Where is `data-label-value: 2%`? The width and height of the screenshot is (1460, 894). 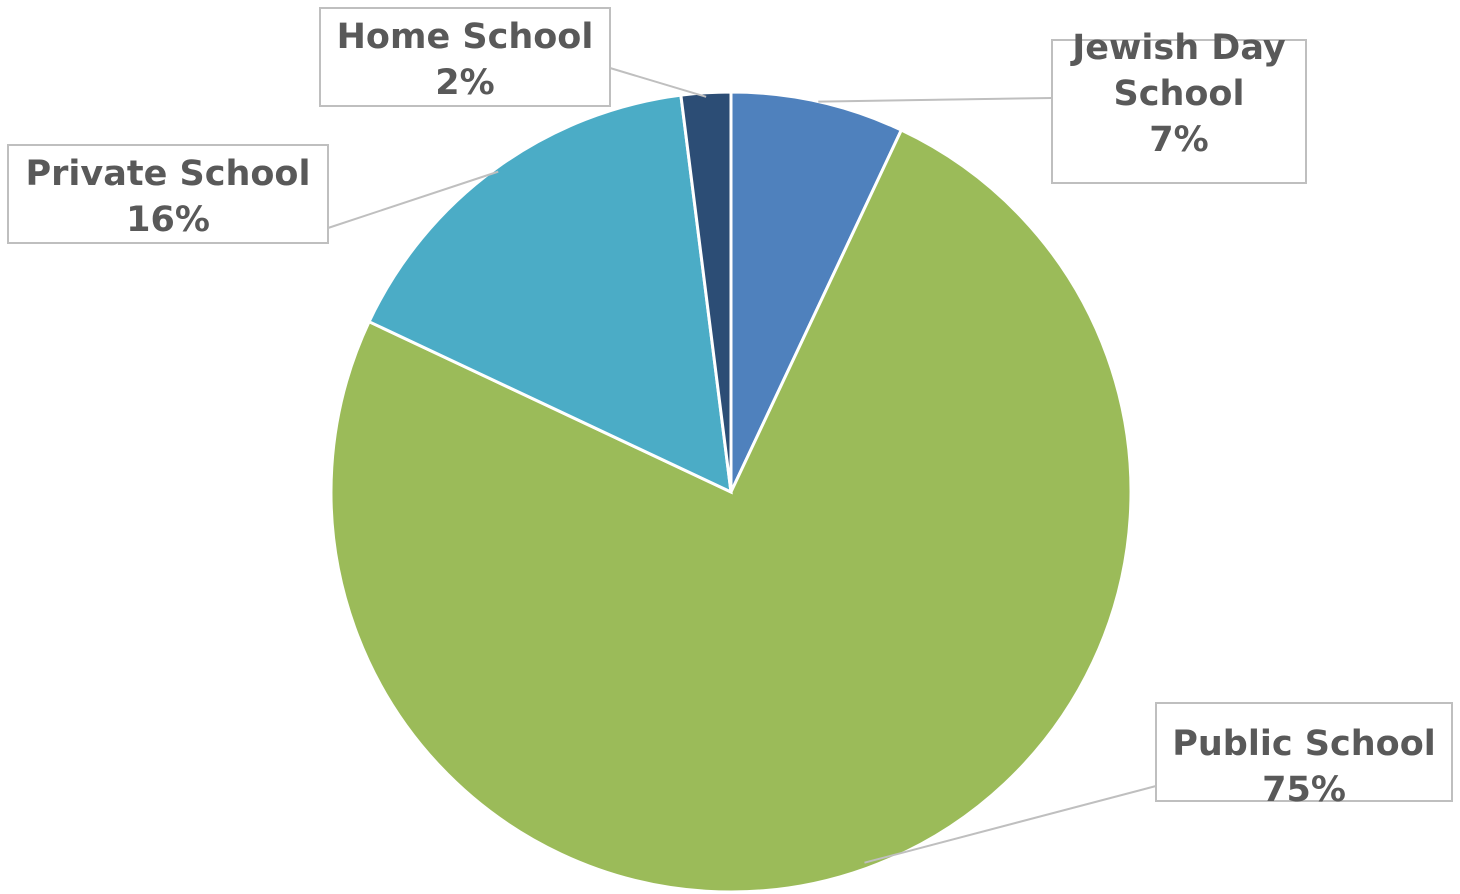
data-label-value: 2% is located at coordinates (464, 83).